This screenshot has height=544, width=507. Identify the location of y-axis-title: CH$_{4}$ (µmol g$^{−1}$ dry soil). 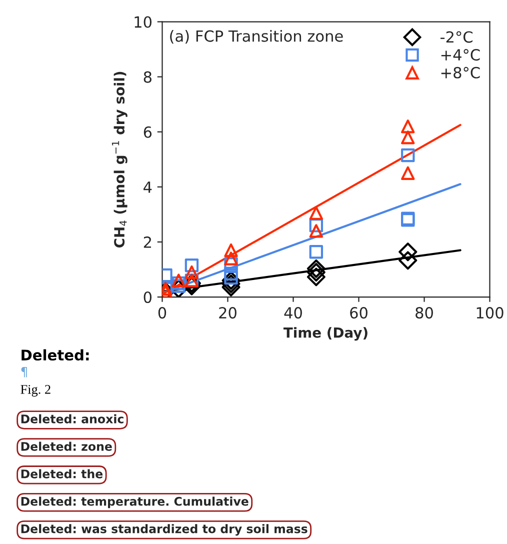
(120, 160).